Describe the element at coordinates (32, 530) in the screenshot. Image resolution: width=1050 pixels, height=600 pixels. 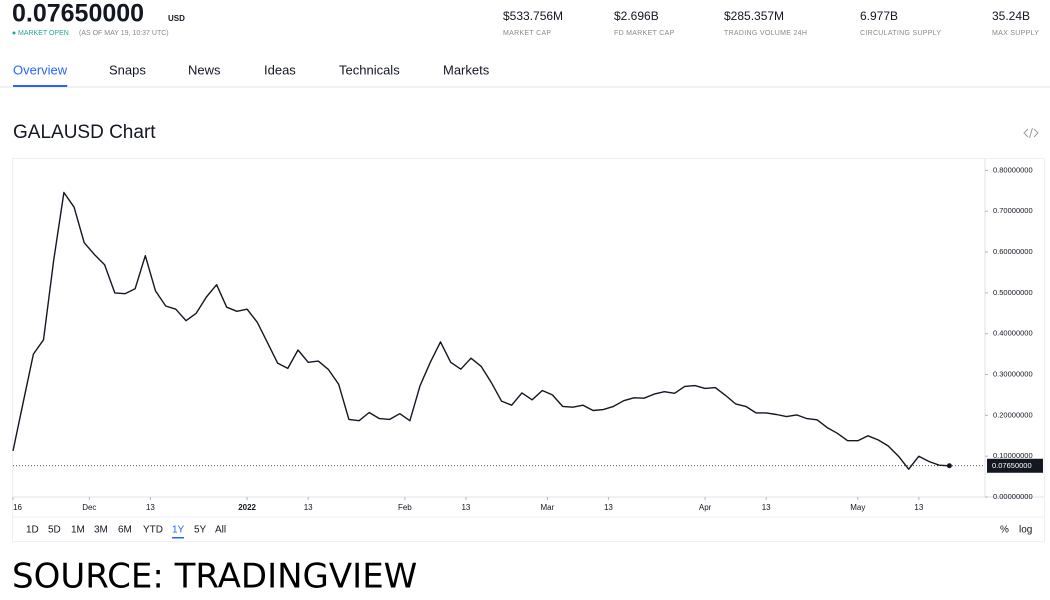
I see `range-button: 1D` at that location.